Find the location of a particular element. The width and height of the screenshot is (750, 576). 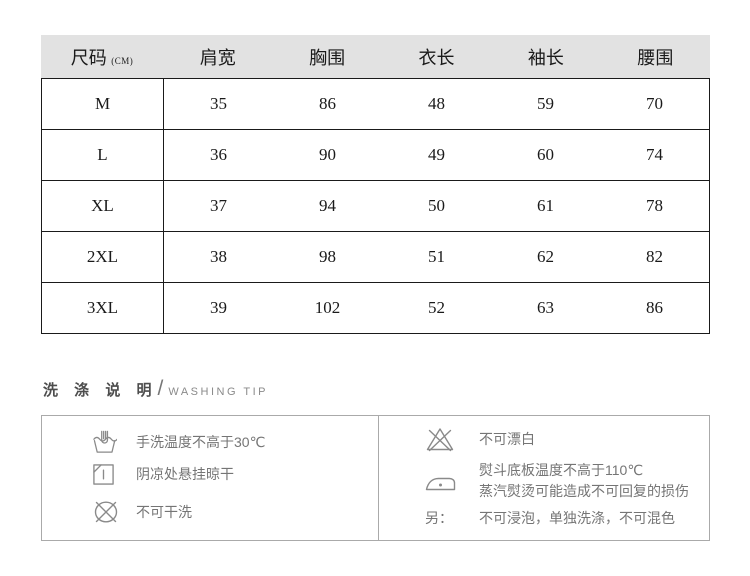

value-cell: 63 is located at coordinates (545, 307).